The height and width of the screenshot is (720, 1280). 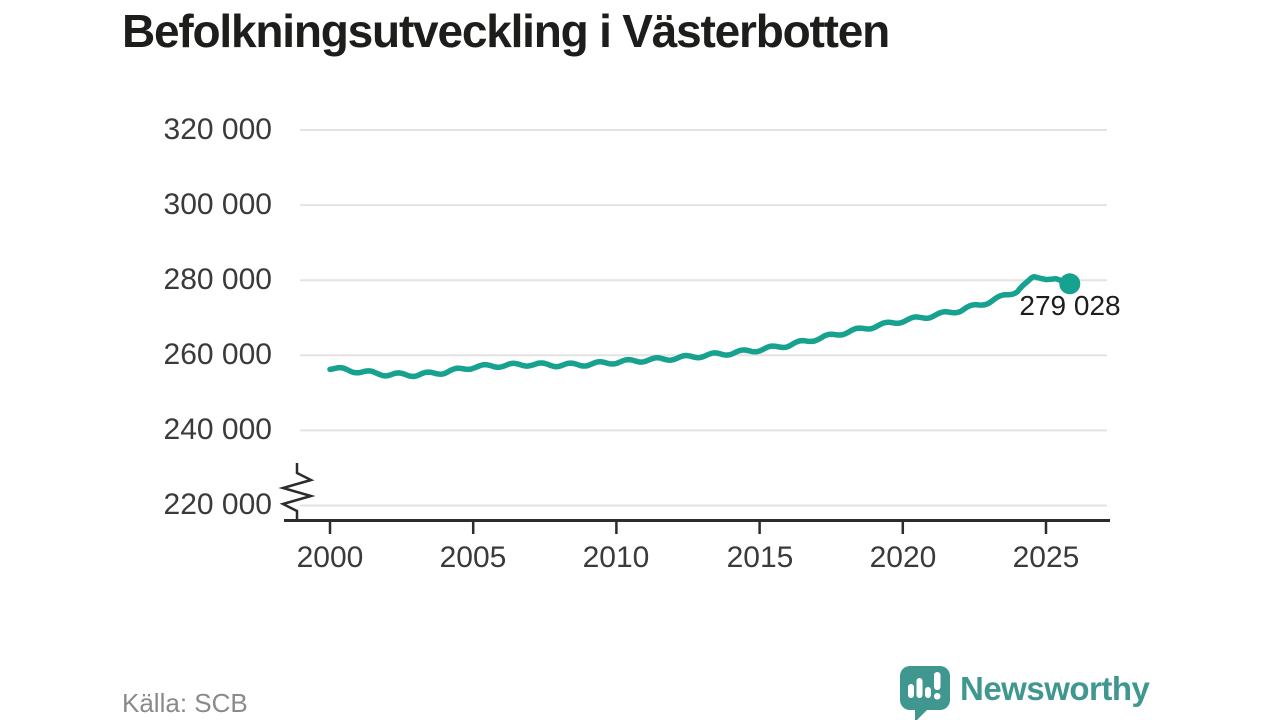 I want to click on axis-break-icon, so click(x=297, y=491).